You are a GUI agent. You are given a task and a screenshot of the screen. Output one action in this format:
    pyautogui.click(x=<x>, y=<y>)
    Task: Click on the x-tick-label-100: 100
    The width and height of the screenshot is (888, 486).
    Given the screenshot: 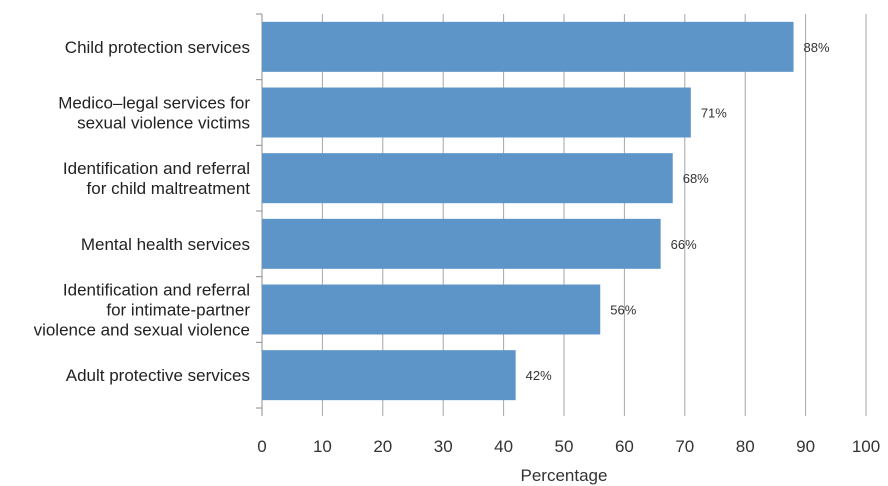 What is the action you would take?
    pyautogui.click(x=866, y=446)
    